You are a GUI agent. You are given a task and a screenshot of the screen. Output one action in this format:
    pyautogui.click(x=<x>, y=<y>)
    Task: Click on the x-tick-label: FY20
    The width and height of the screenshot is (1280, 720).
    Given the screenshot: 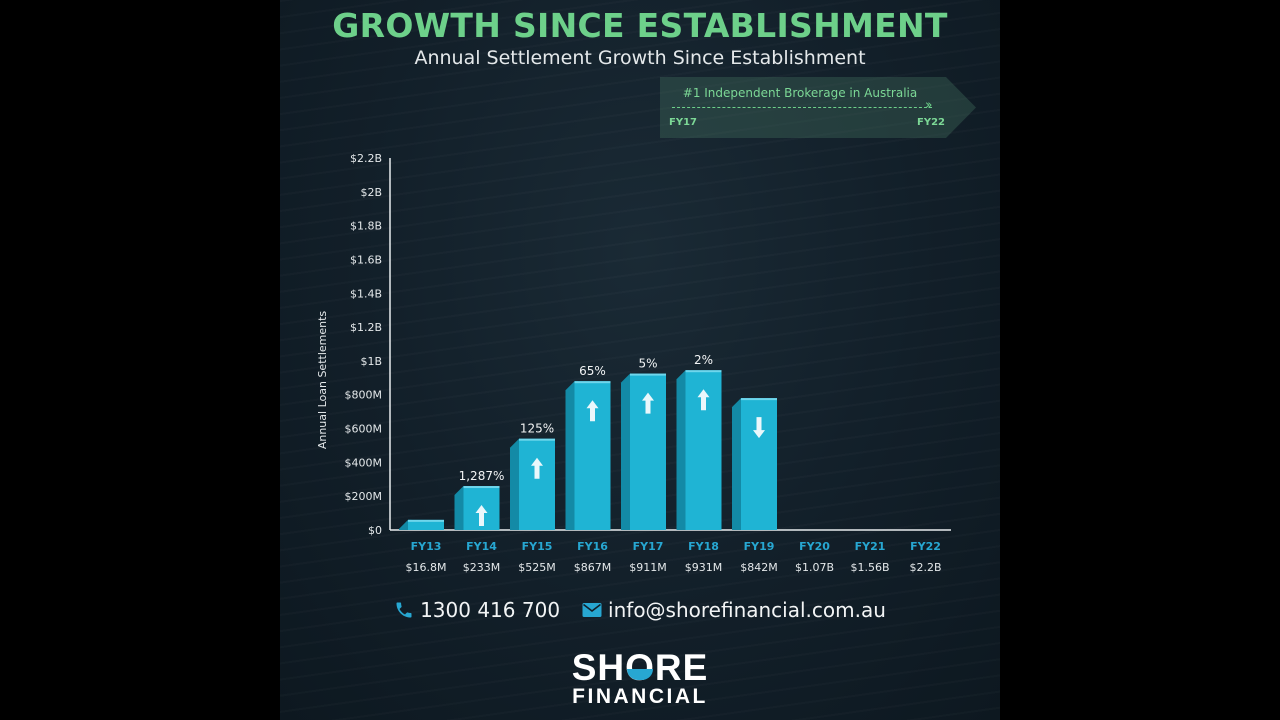 What is the action you would take?
    pyautogui.click(x=814, y=546)
    